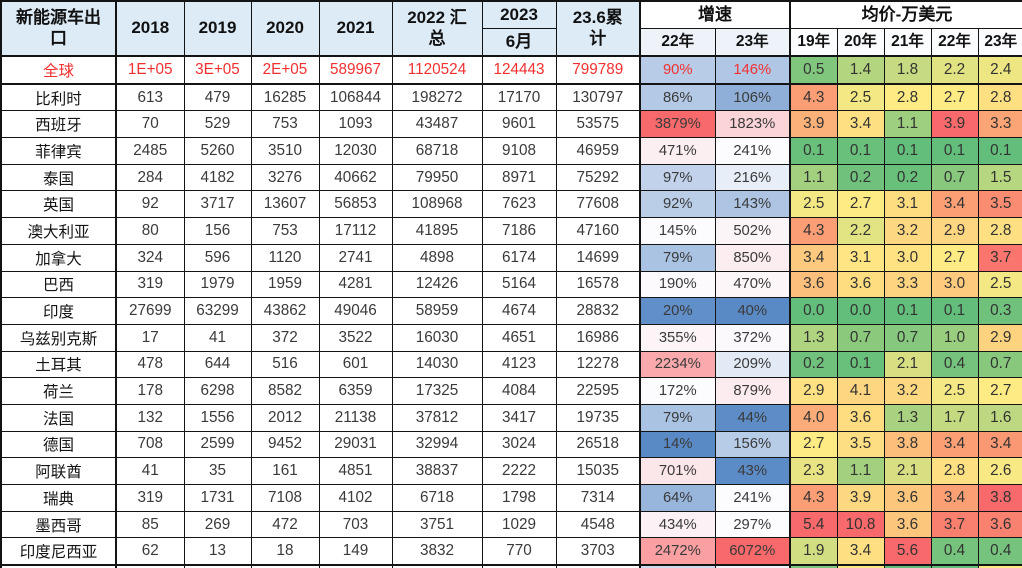 The image size is (1022, 568). Describe the element at coordinates (752, 444) in the screenshot. I see `growth-cell: 156%` at that location.